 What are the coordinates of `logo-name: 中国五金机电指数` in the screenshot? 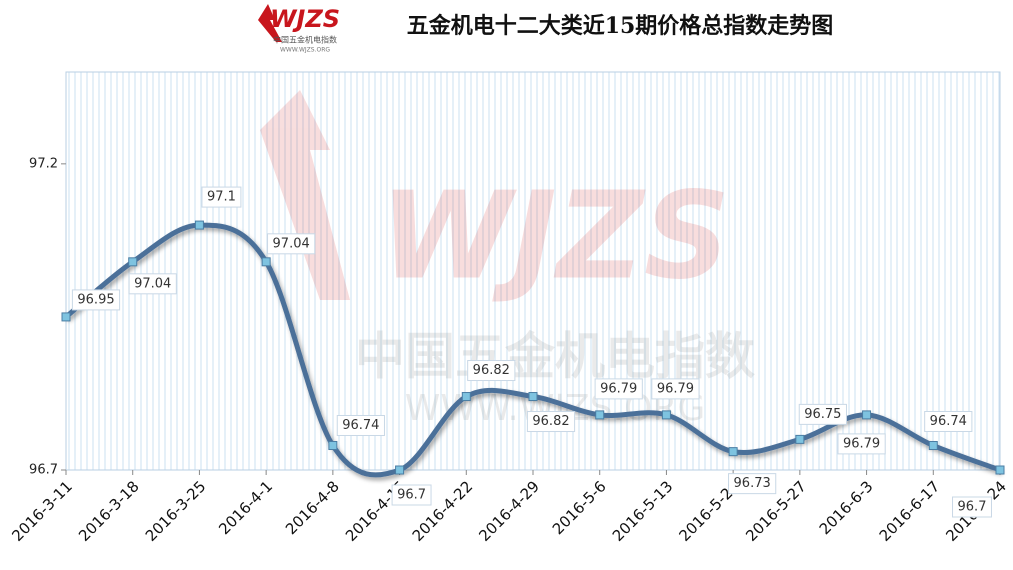 It's located at (305, 40).